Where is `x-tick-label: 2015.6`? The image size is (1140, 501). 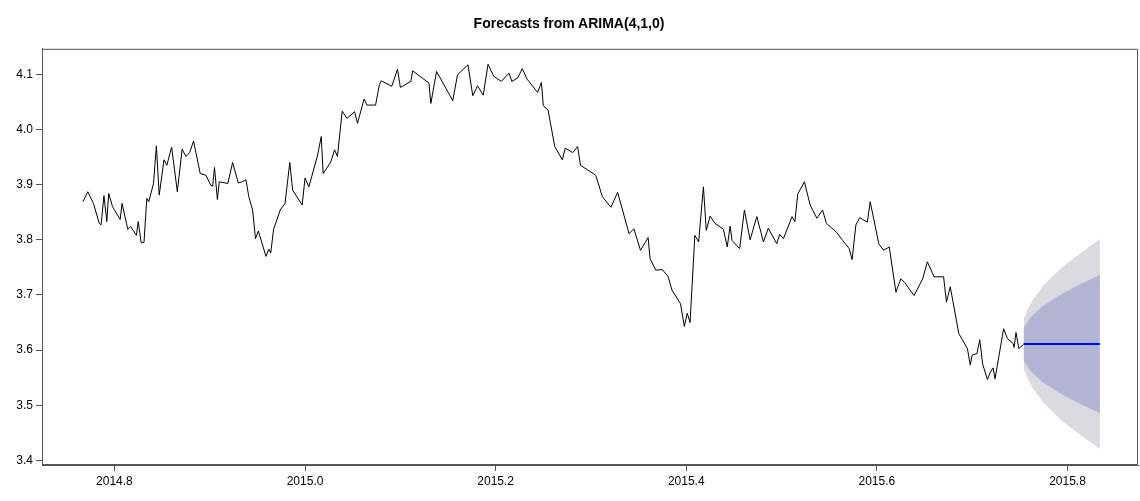
x-tick-label: 2015.6 is located at coordinates (877, 480).